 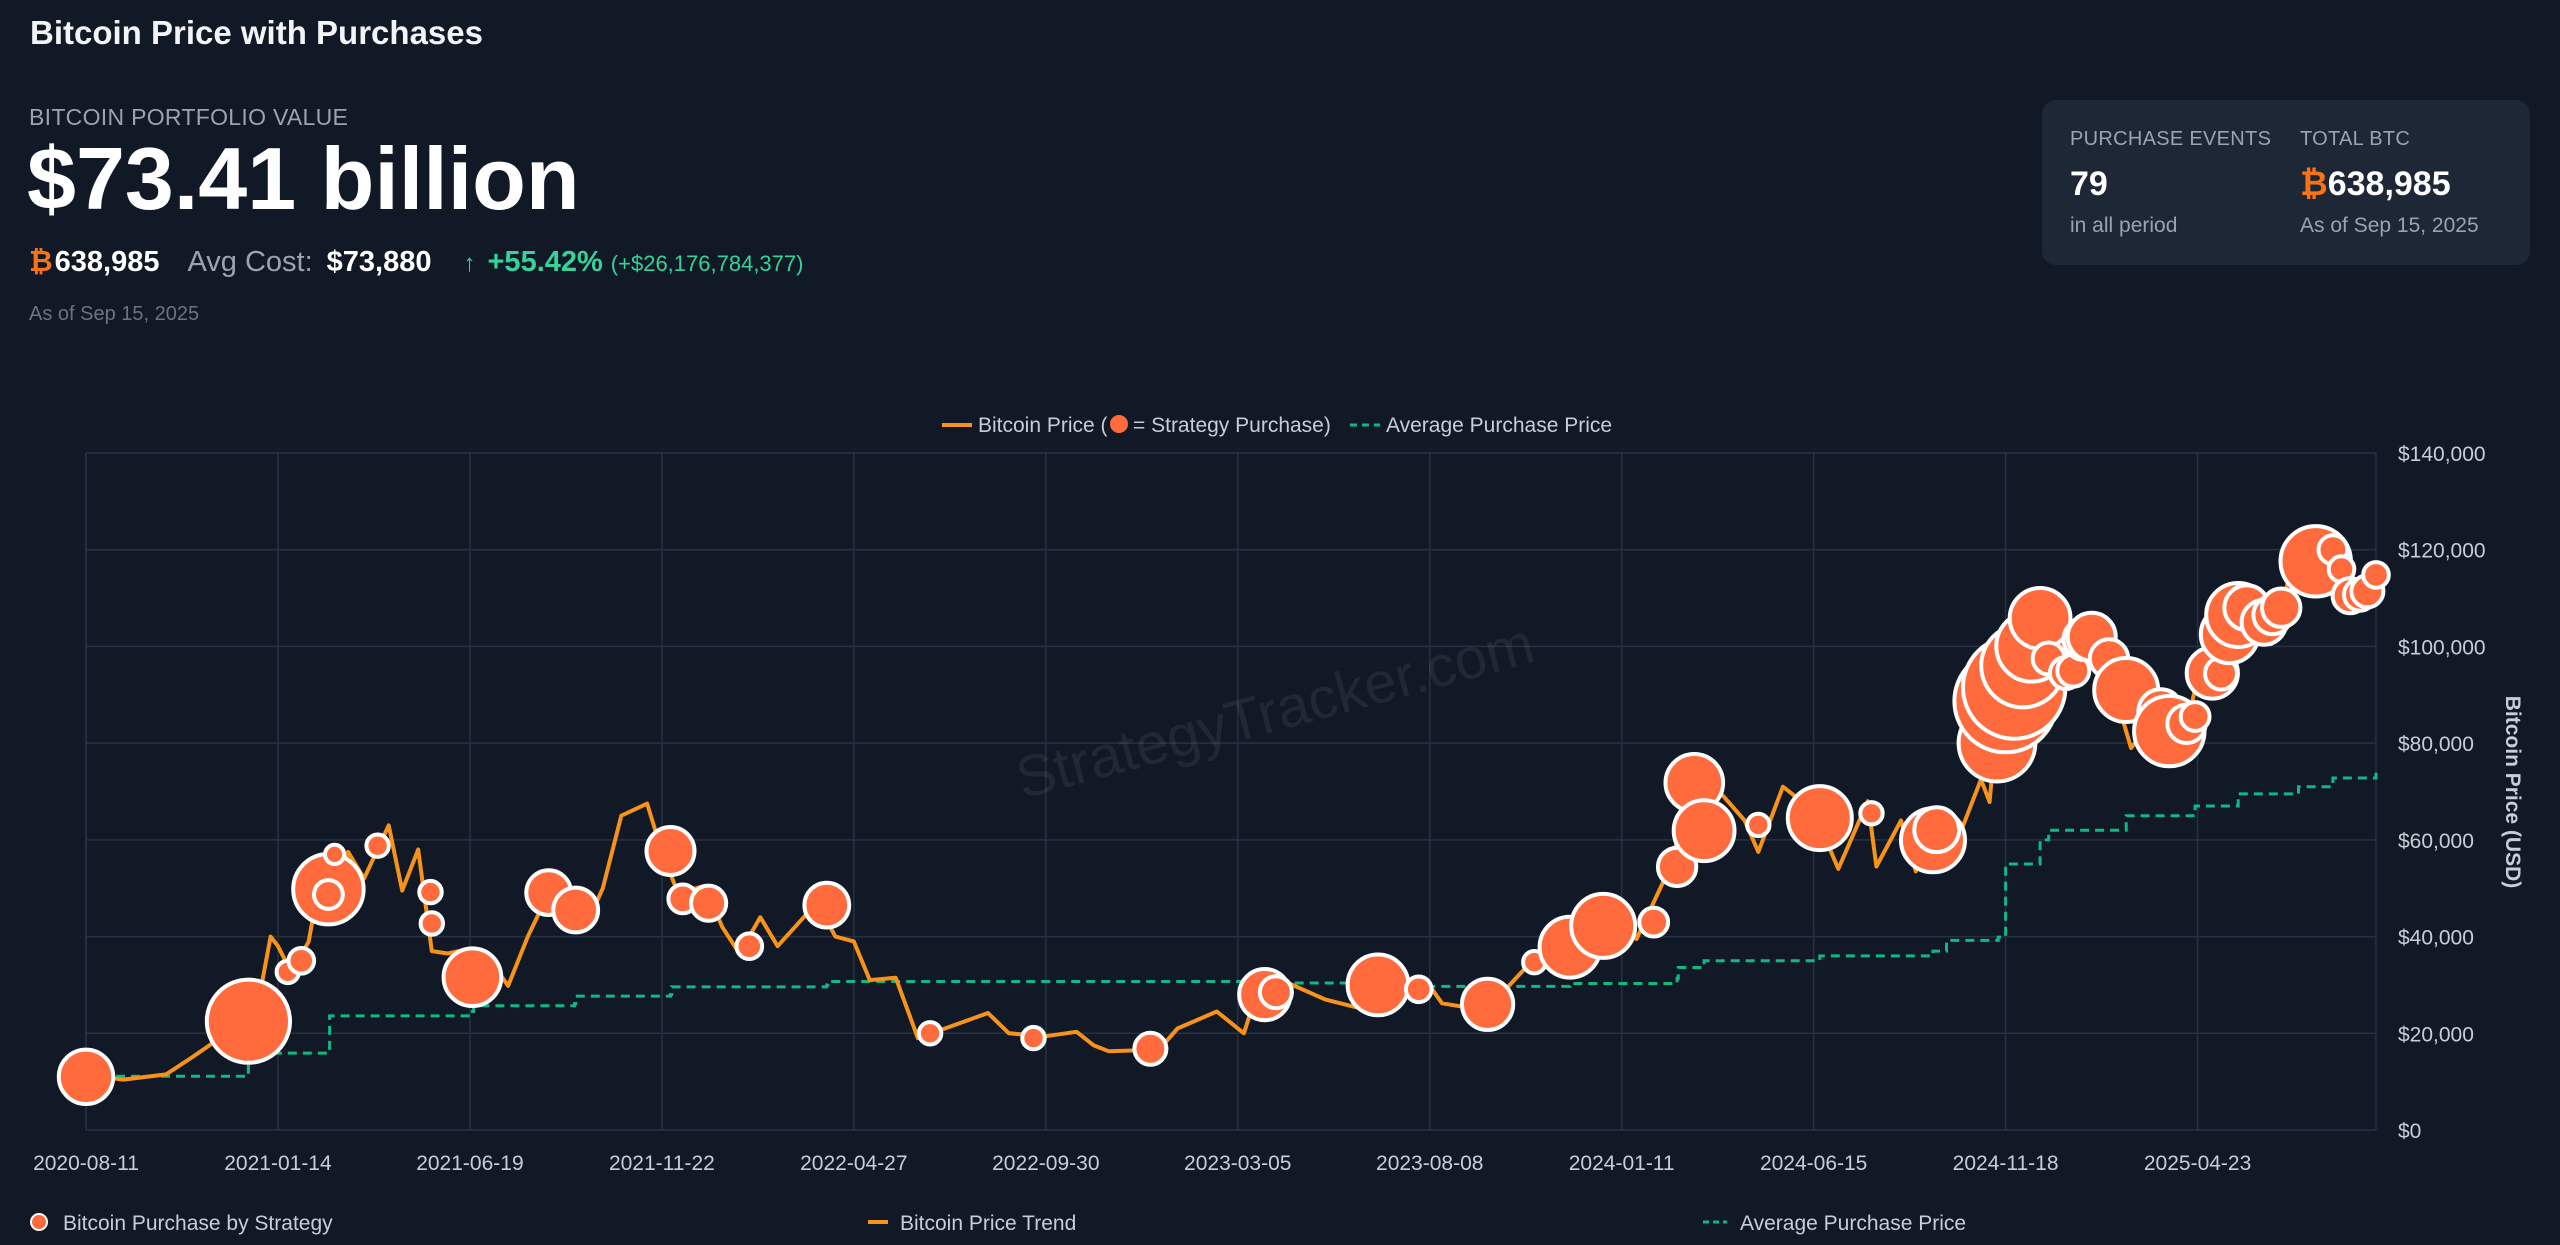 I want to click on avg-cost-value: $73,880, so click(x=379, y=262).